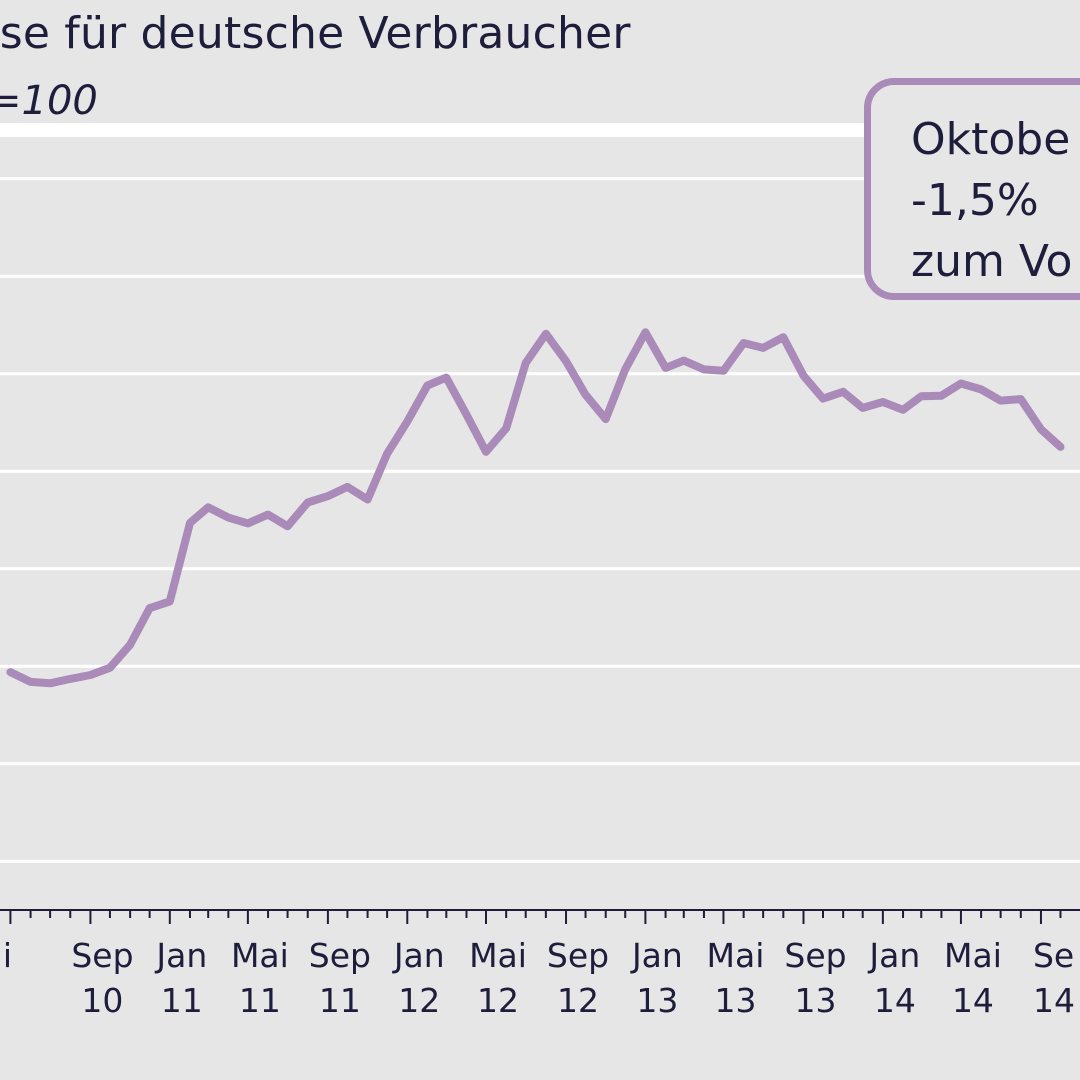 This screenshot has width=1080, height=1080. Describe the element at coordinates (6, 955) in the screenshot. I see `x-tick-label-month: ai` at that location.